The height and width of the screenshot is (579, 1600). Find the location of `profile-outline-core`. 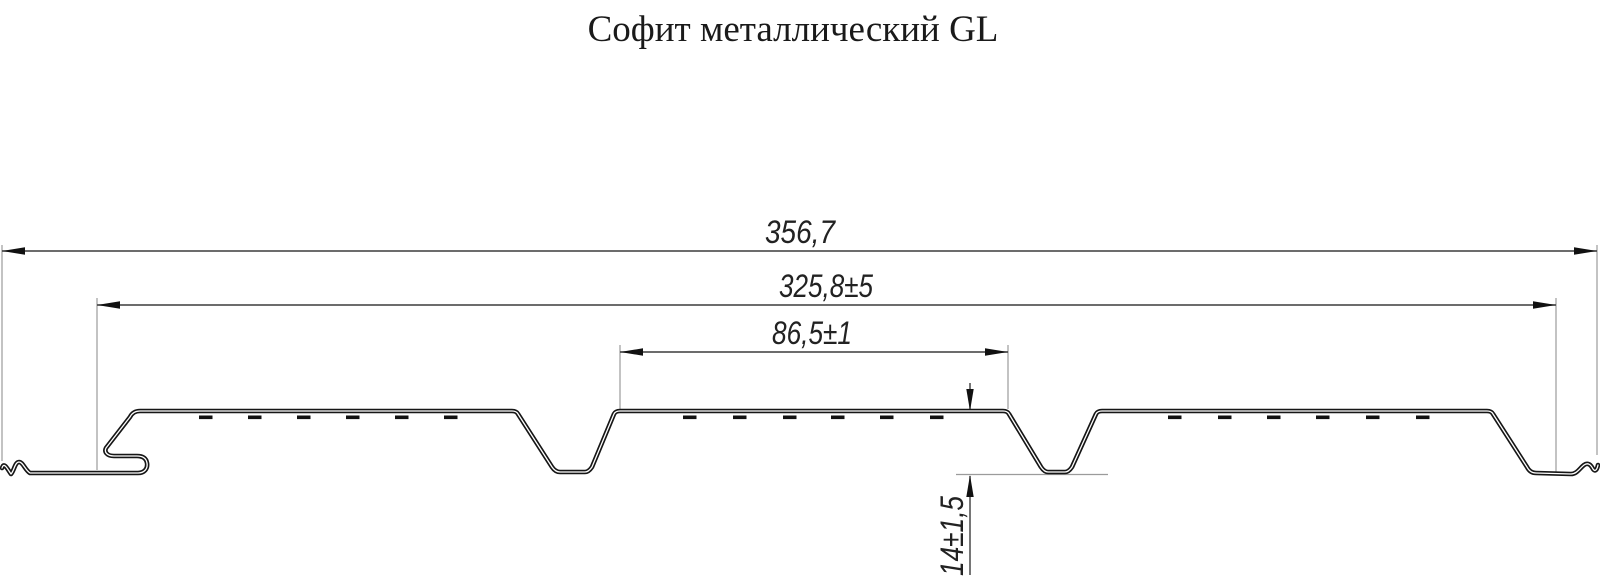

profile-outline-core is located at coordinates (800, 442).